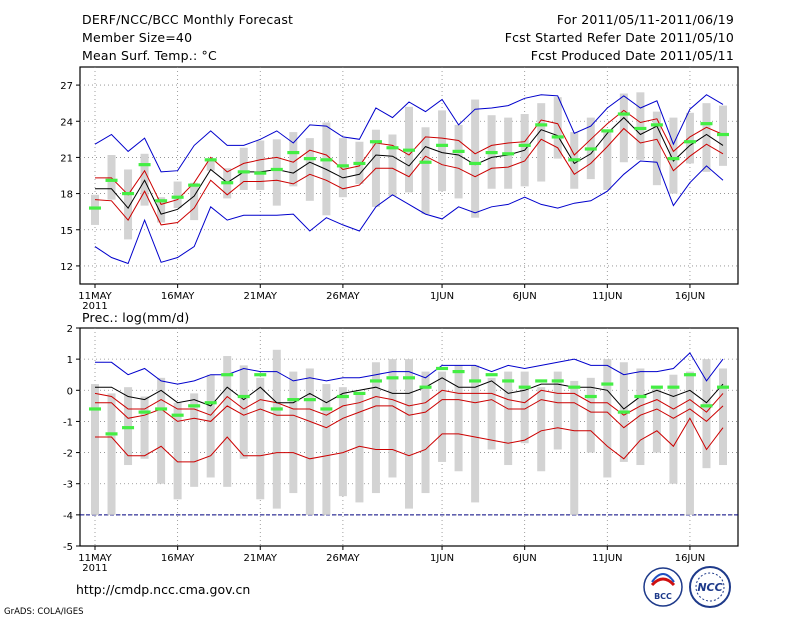  Describe the element at coordinates (70, 329) in the screenshot. I see `y-tick-label: 2` at that location.